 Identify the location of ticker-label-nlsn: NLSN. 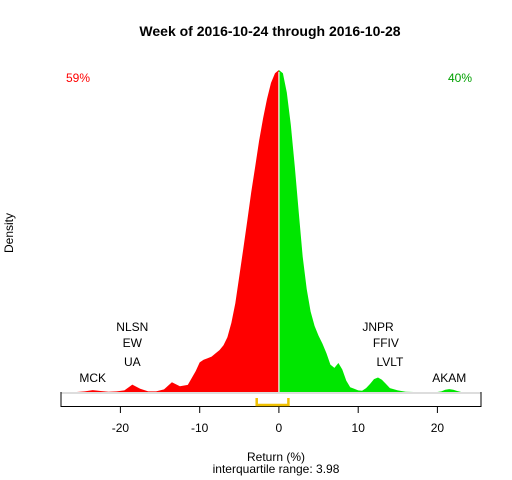
(132, 327).